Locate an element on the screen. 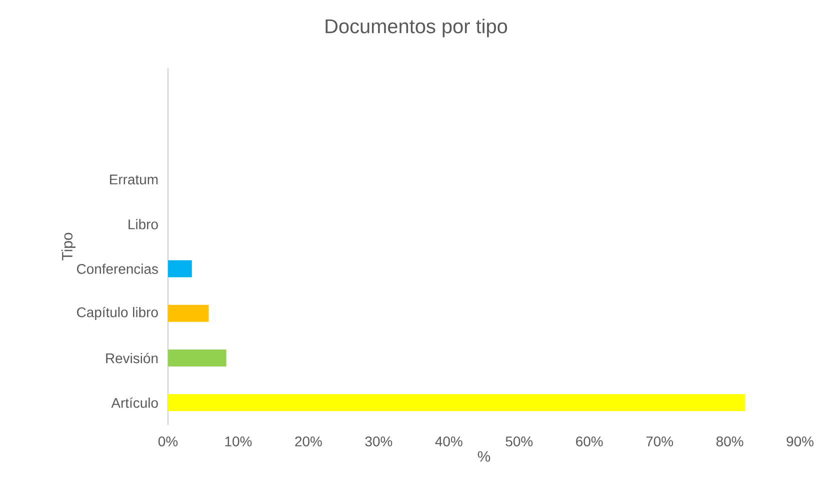 The height and width of the screenshot is (502, 832). x-tick-label: 50% is located at coordinates (519, 441).